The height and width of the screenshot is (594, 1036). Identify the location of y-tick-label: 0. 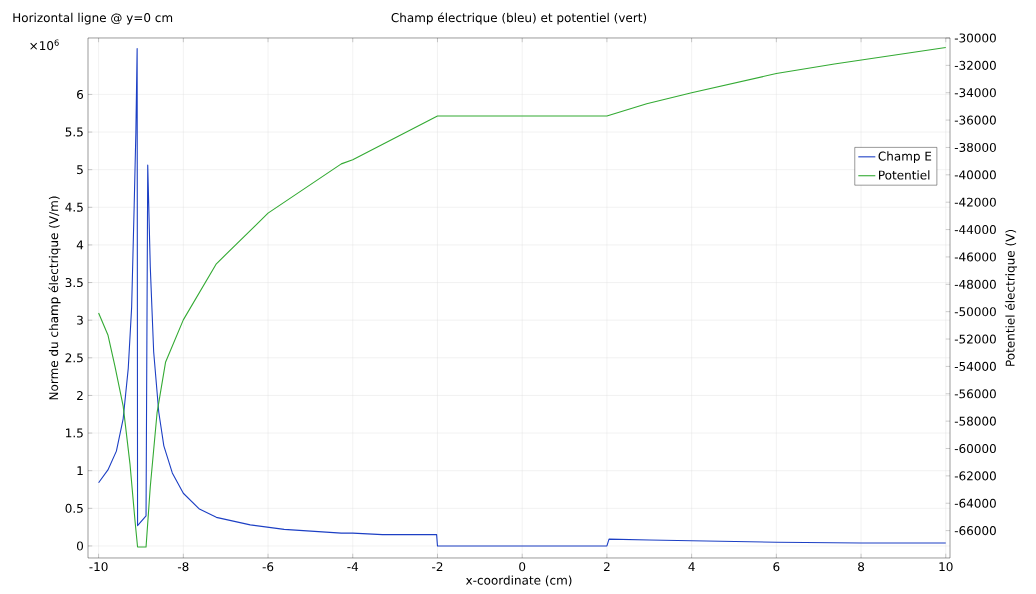
(80, 546).